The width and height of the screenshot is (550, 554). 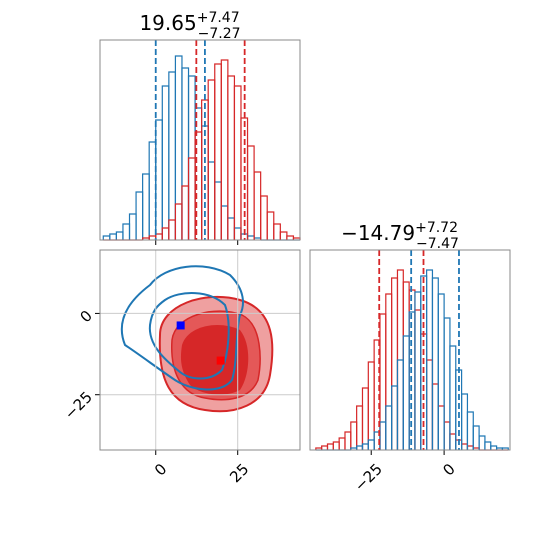 What do you see at coordinates (219, 34) in the screenshot?
I see `title-minus: −7.27` at bounding box center [219, 34].